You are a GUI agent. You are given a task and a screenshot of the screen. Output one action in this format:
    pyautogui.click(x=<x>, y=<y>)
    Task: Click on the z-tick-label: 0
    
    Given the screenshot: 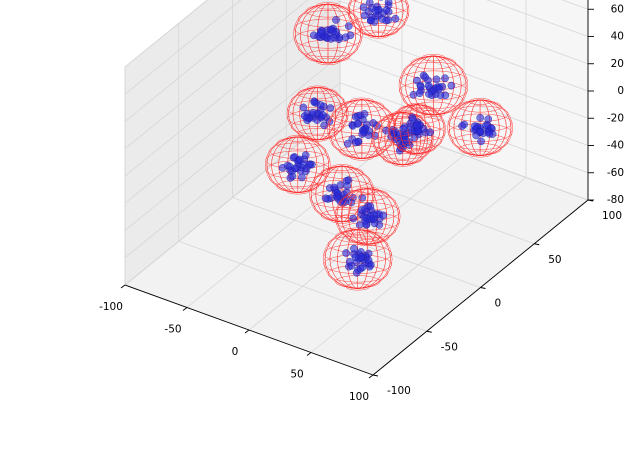 What is the action you would take?
    pyautogui.click(x=620, y=91)
    